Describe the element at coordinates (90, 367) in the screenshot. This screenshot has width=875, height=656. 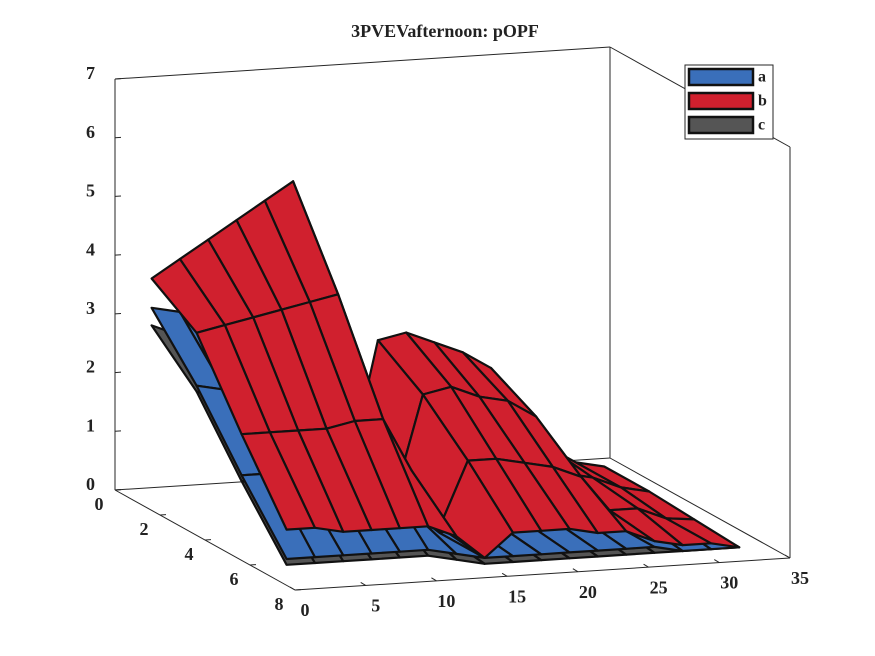
I see `z-tick-label: 2` at that location.